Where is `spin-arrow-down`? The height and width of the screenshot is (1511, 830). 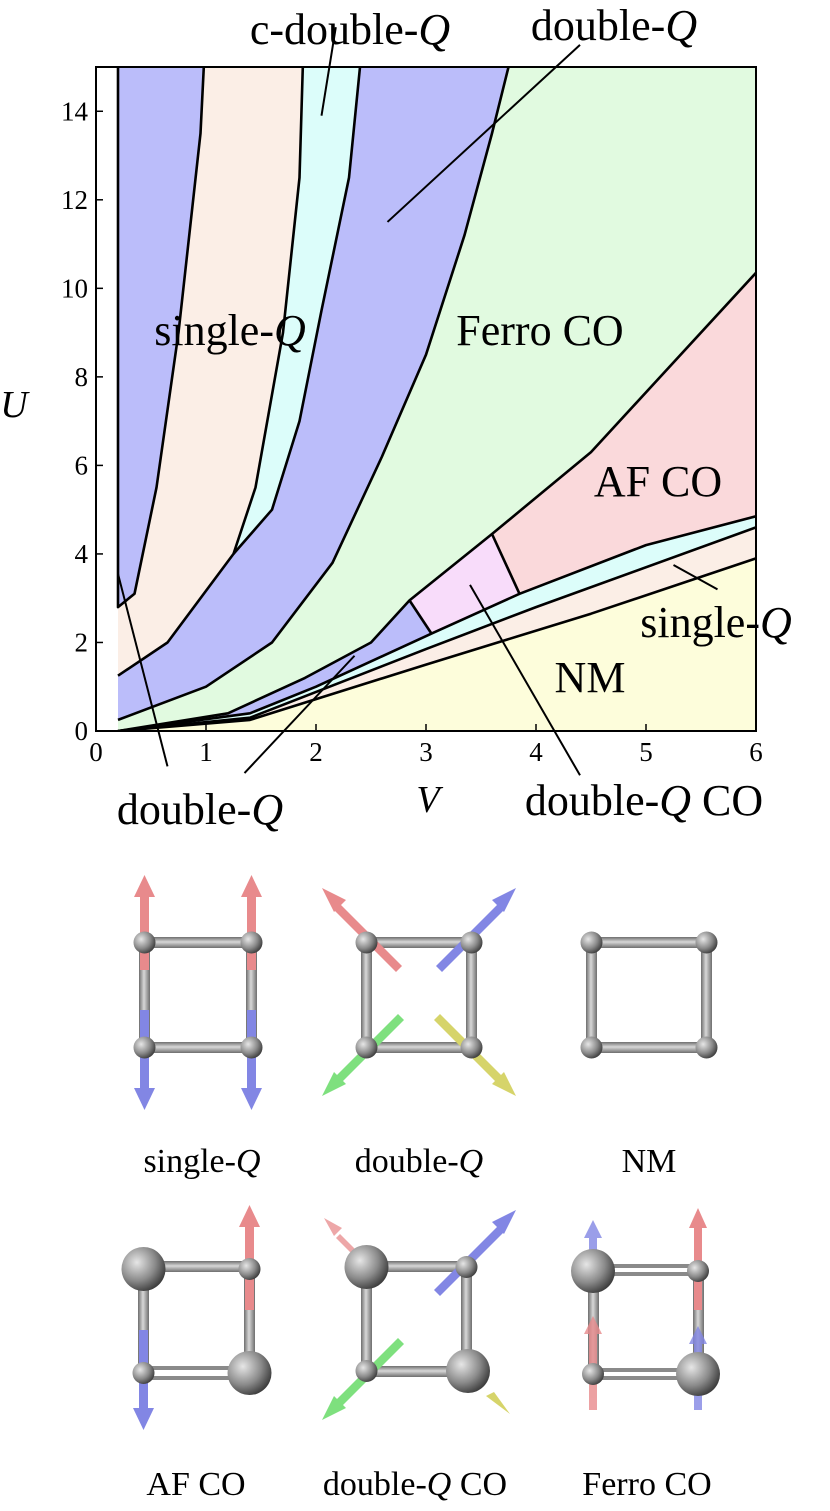 spin-arrow-down is located at coordinates (144, 1060).